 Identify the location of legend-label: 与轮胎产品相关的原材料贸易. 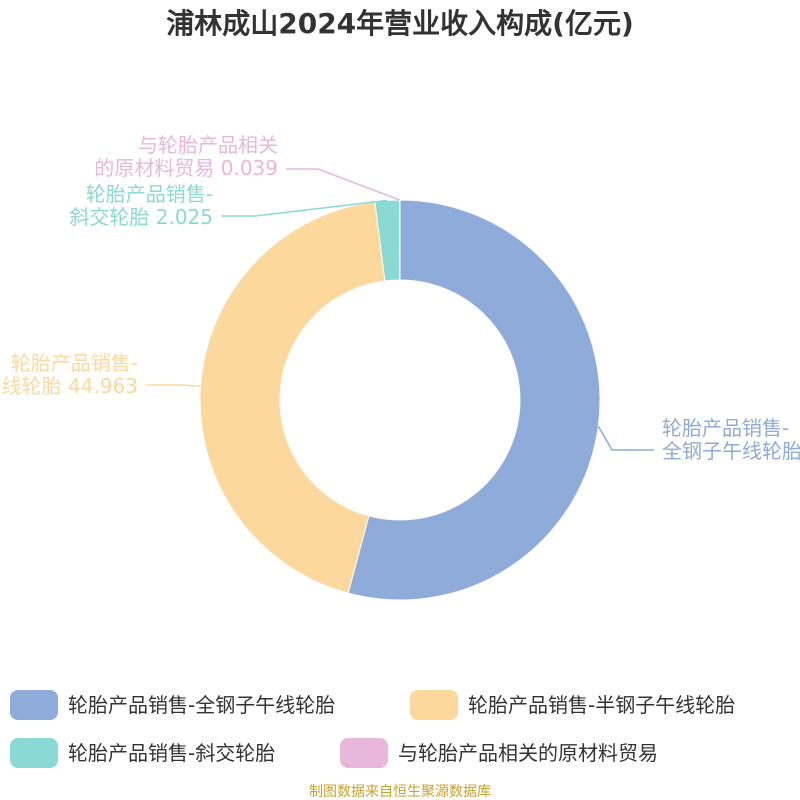
(528, 753).